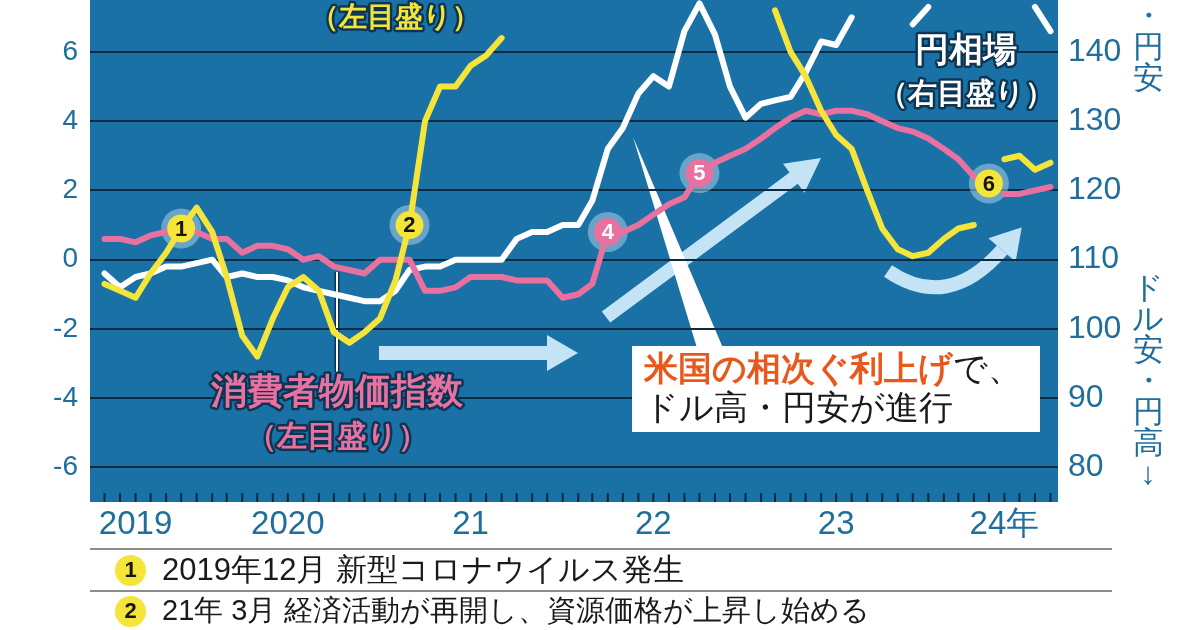 The image size is (1200, 630). Describe the element at coordinates (1004, 522) in the screenshot. I see `x-tick-label: 24年` at that location.